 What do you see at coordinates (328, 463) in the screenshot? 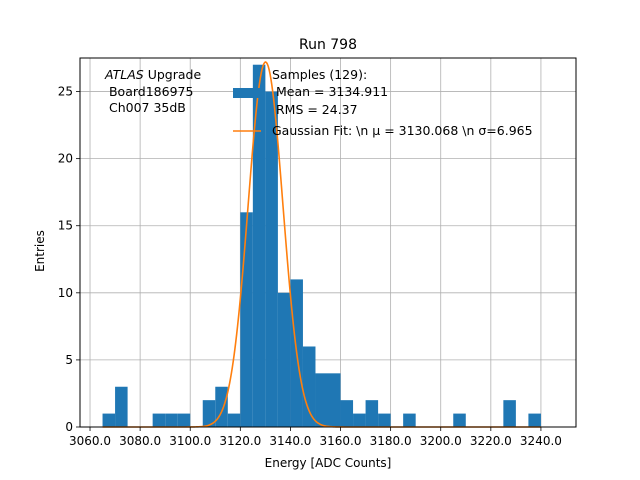
I see `x-axis-label: Energy [ADC Counts]` at bounding box center [328, 463].